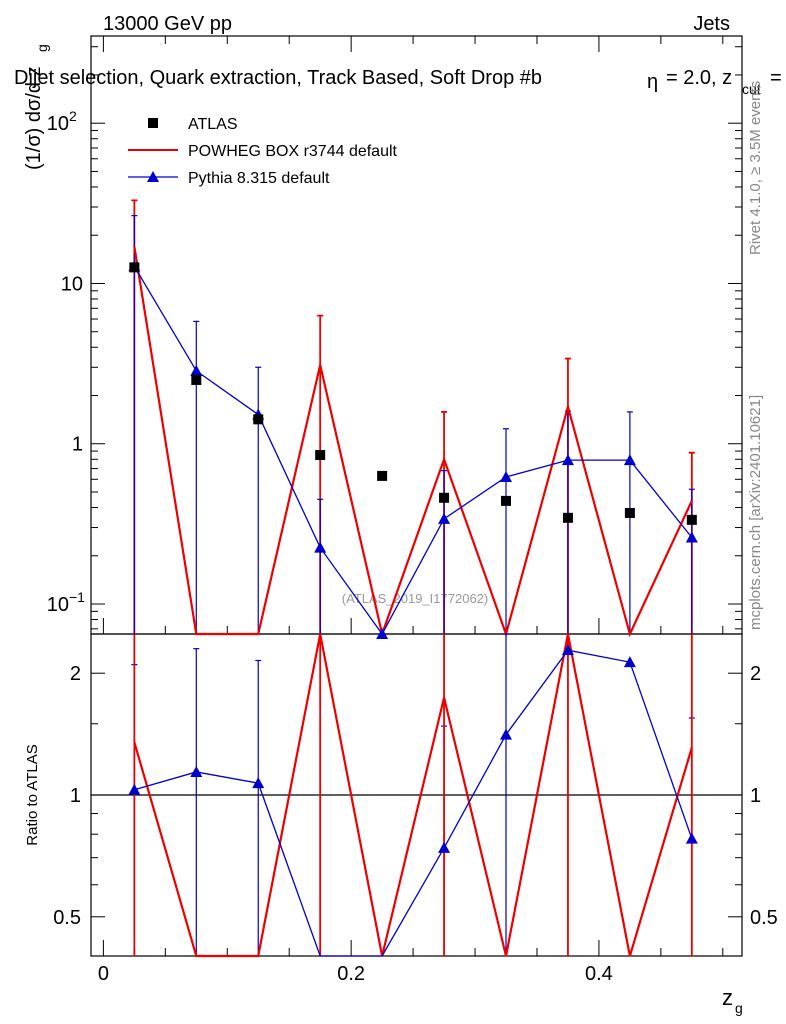 The width and height of the screenshot is (786, 1024). I want to click on legend-marker-pythia, so click(153, 176).